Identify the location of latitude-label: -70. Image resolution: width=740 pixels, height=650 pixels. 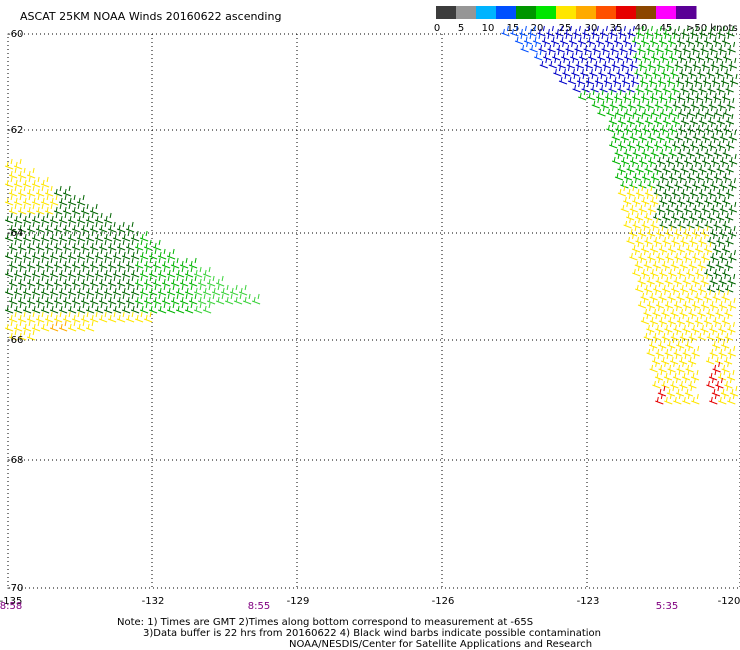
(15, 588).